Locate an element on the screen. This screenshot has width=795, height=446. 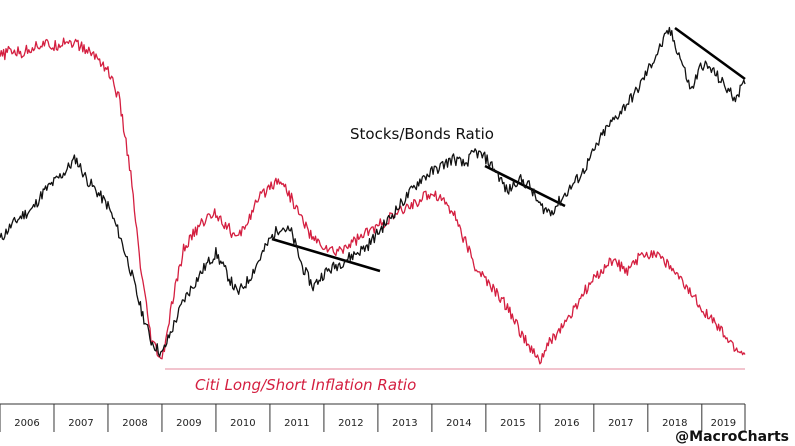
x-tick-label: 2019 is located at coordinates (723, 423).